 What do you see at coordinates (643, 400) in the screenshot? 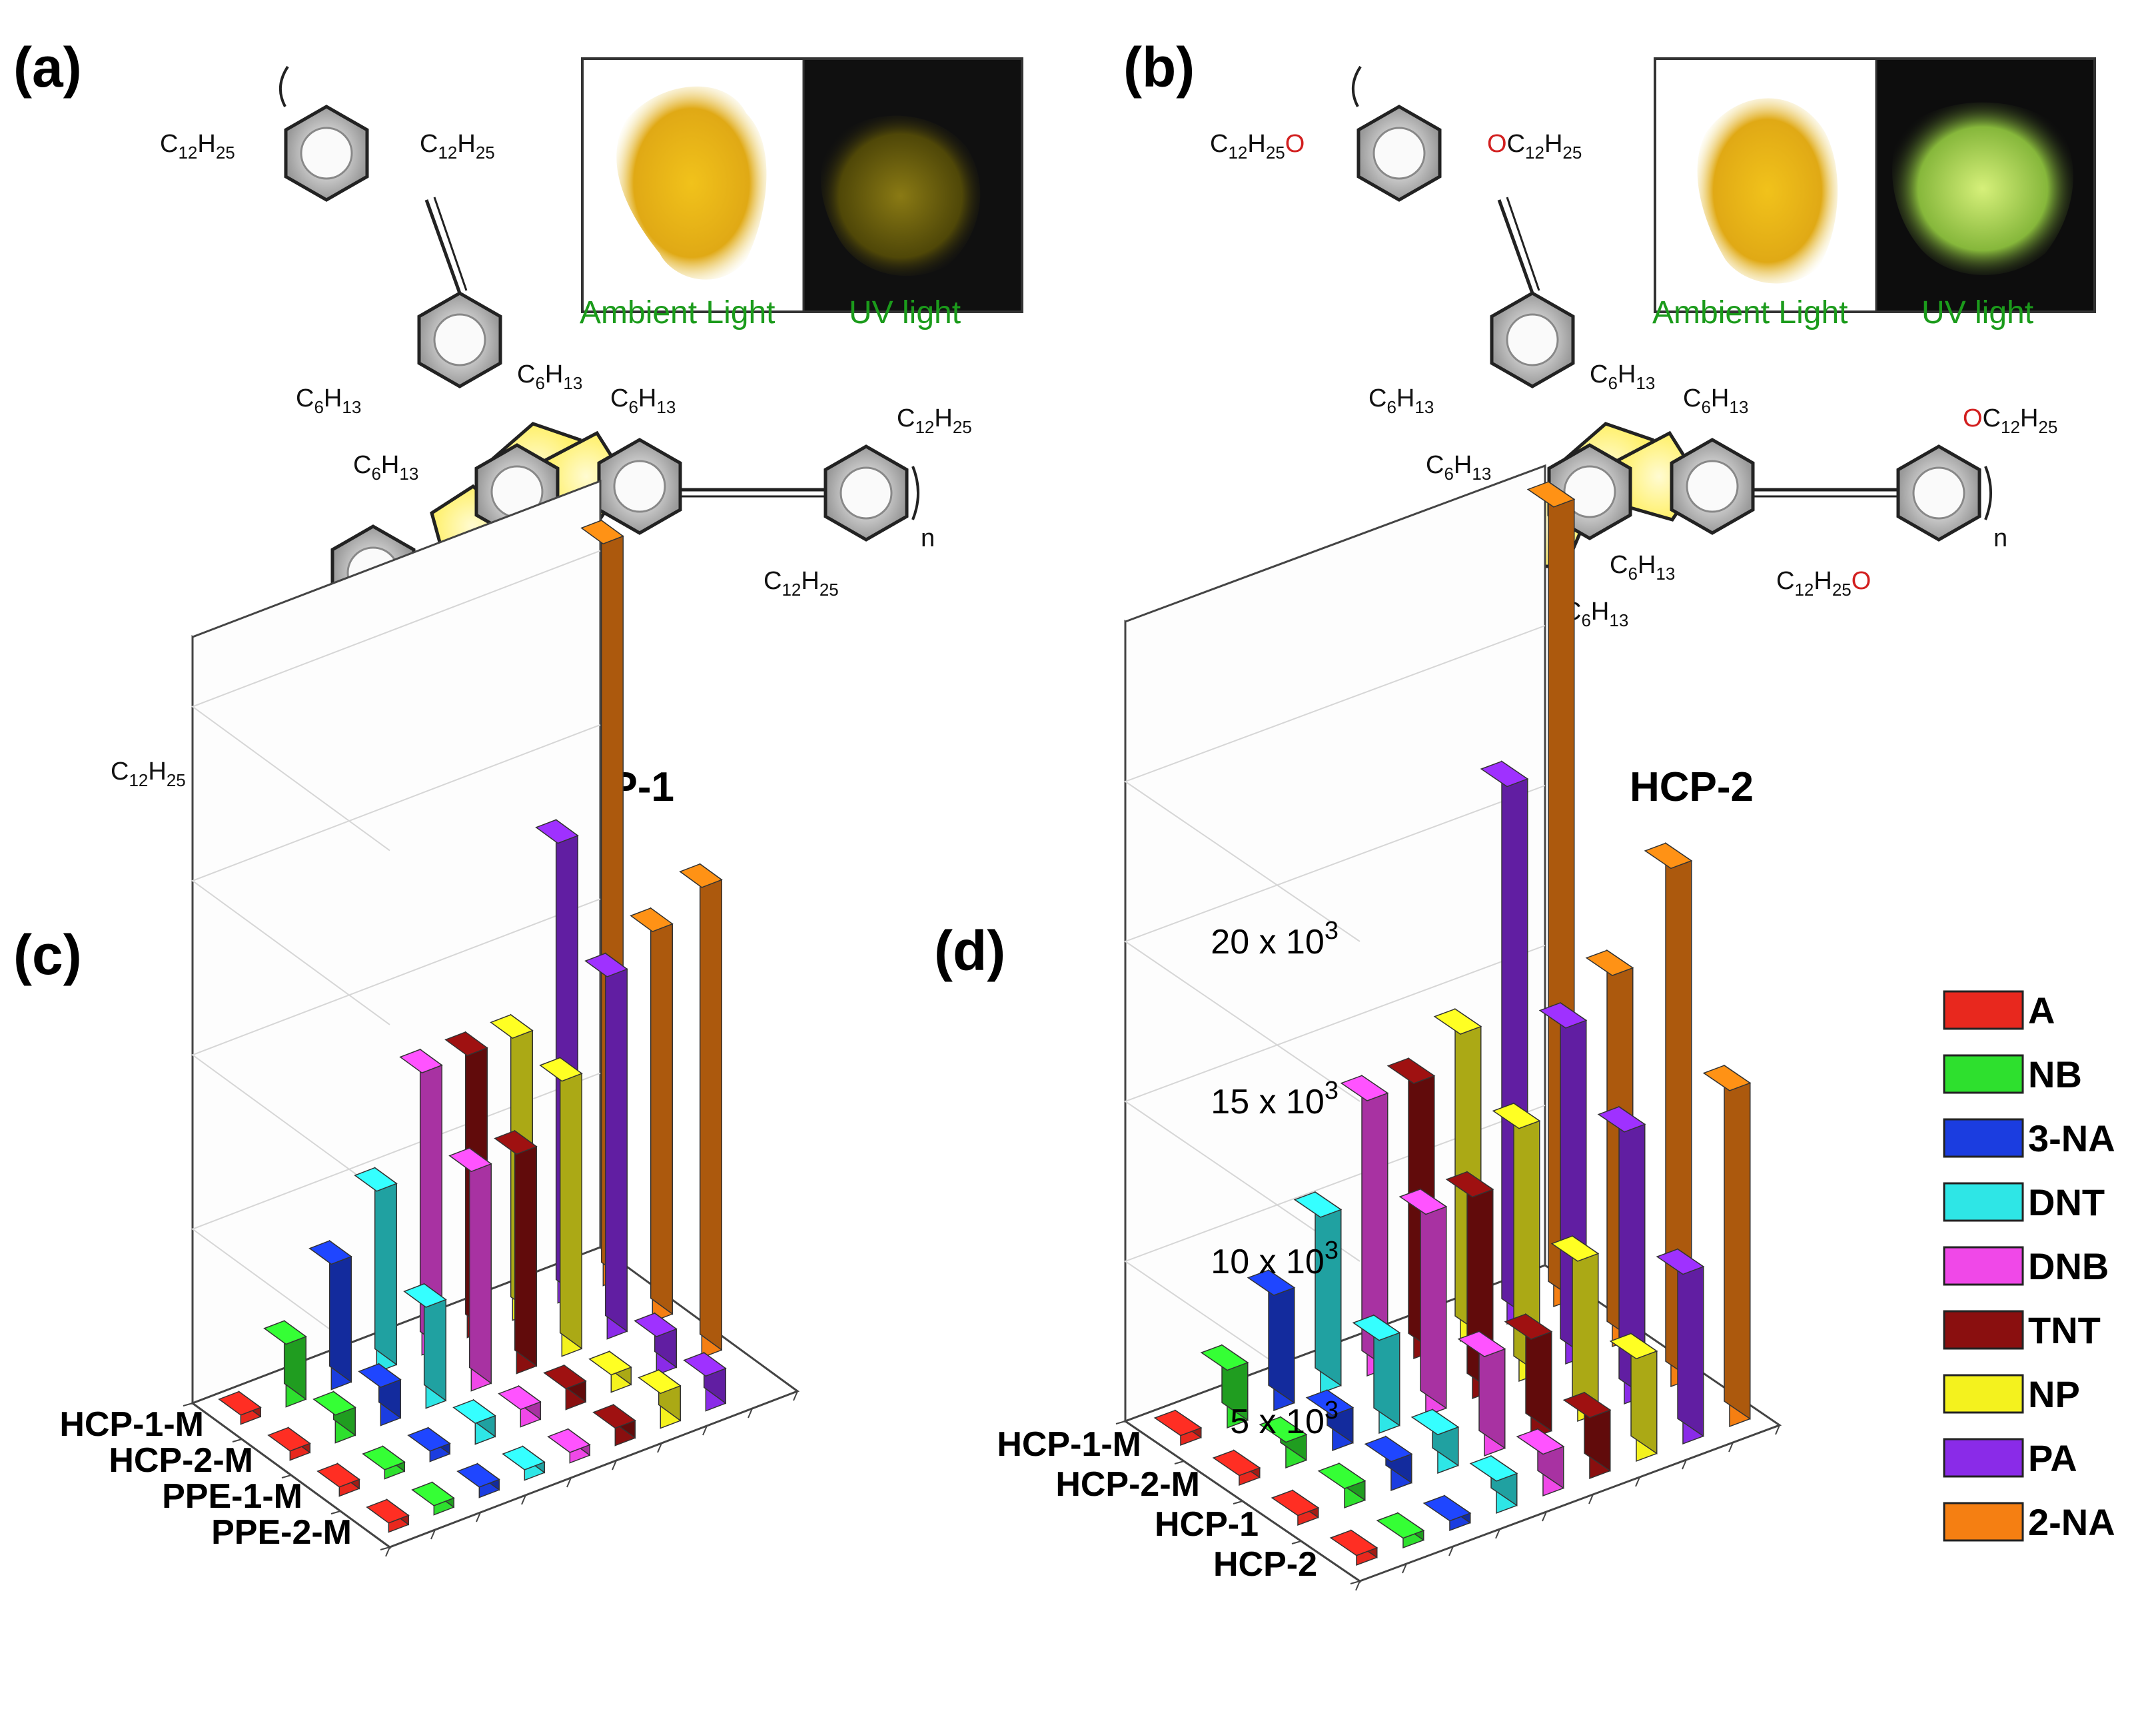
I see `hcp1-c6h13-label: C6H13` at bounding box center [643, 400].